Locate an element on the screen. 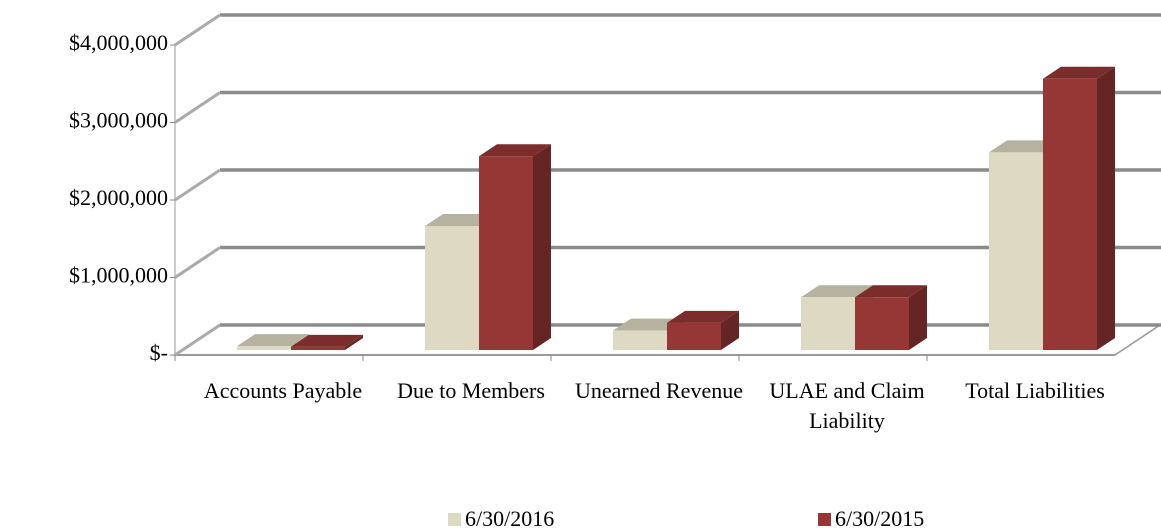 The height and width of the screenshot is (532, 1161). y-tick-label: $2,000,000 is located at coordinates (118, 197).